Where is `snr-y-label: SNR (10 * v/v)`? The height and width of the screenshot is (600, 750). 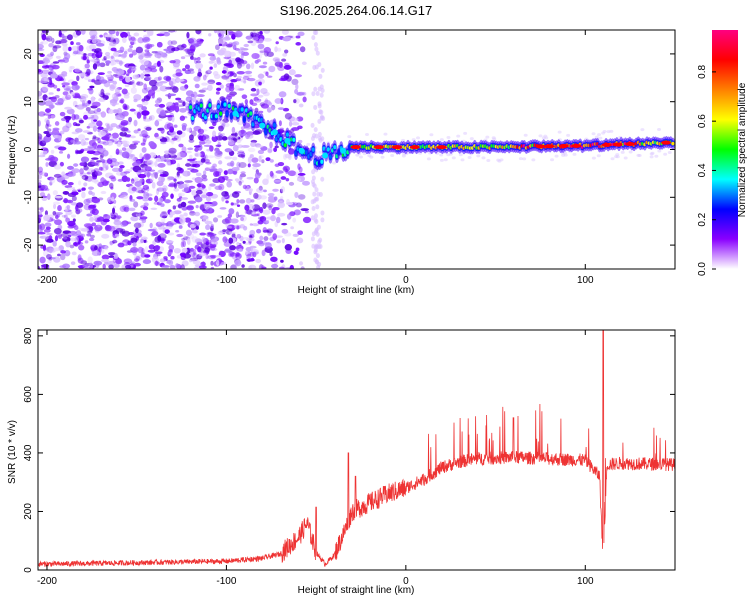 snr-y-label: SNR (10 * v/v) is located at coordinates (12, 452).